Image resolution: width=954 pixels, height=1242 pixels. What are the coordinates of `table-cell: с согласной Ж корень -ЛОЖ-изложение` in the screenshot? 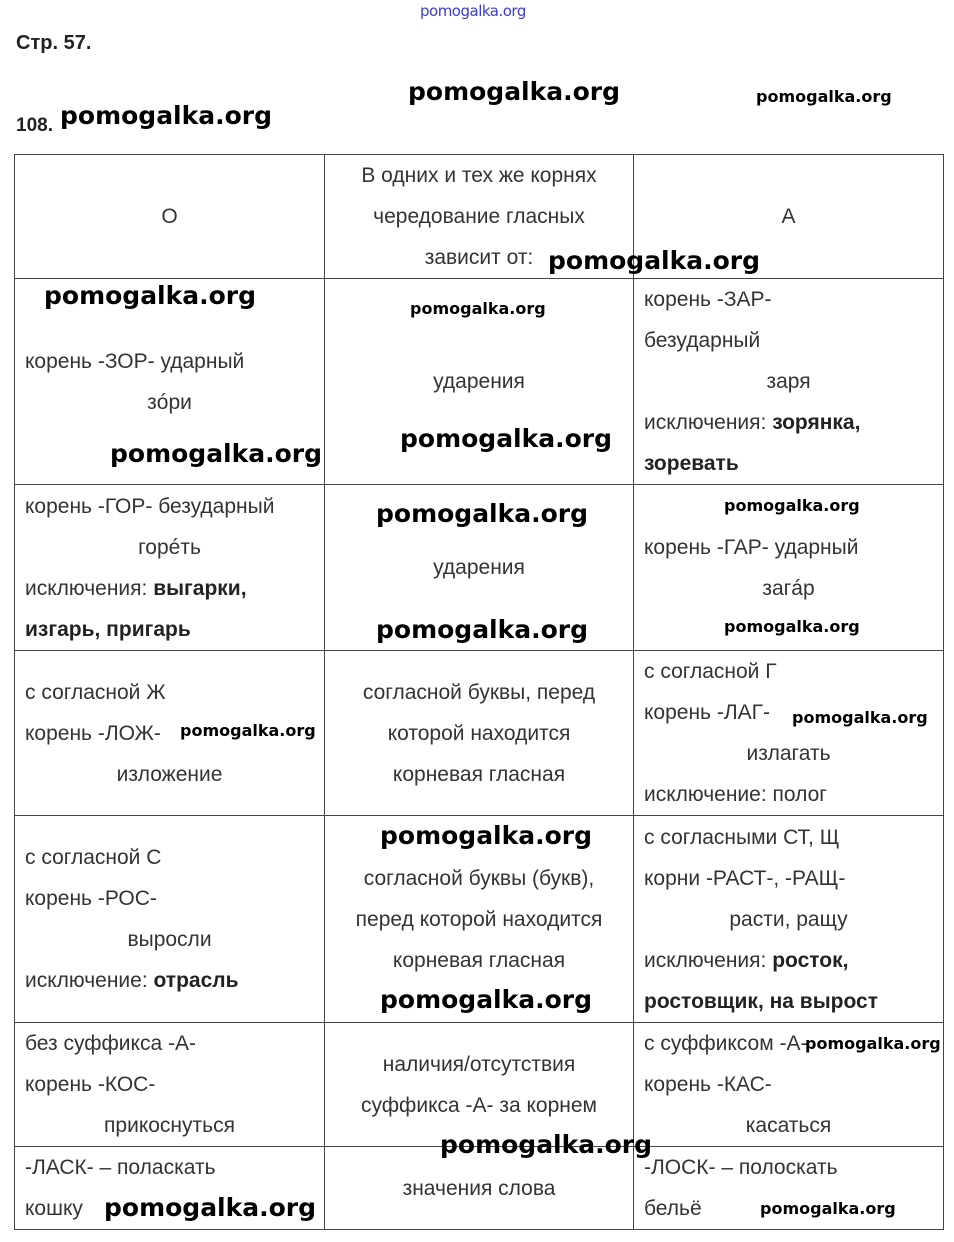 It's located at (169, 733).